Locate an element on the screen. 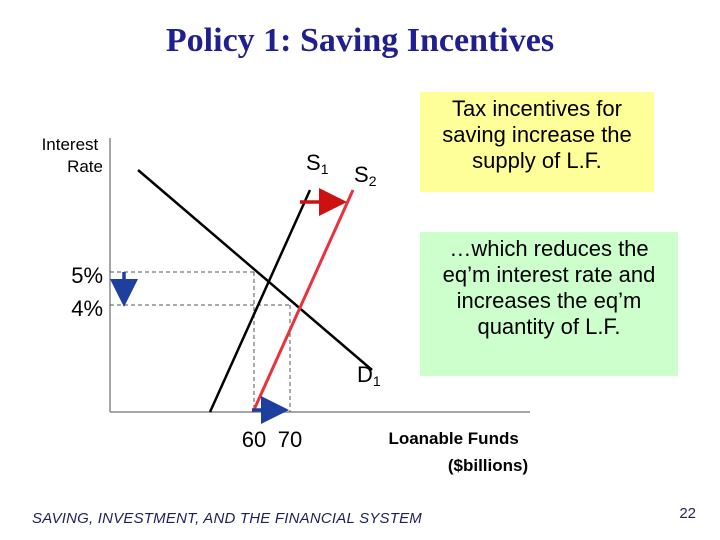 Image resolution: width=720 pixels, height=540 pixels. guide-lines is located at coordinates (200, 341).